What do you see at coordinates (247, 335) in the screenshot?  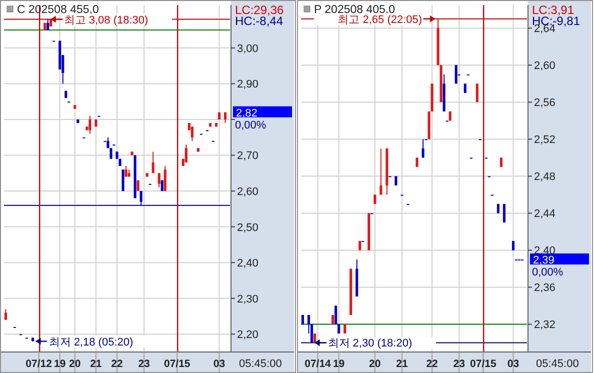 I see `y-tick-label: 2,20` at bounding box center [247, 335].